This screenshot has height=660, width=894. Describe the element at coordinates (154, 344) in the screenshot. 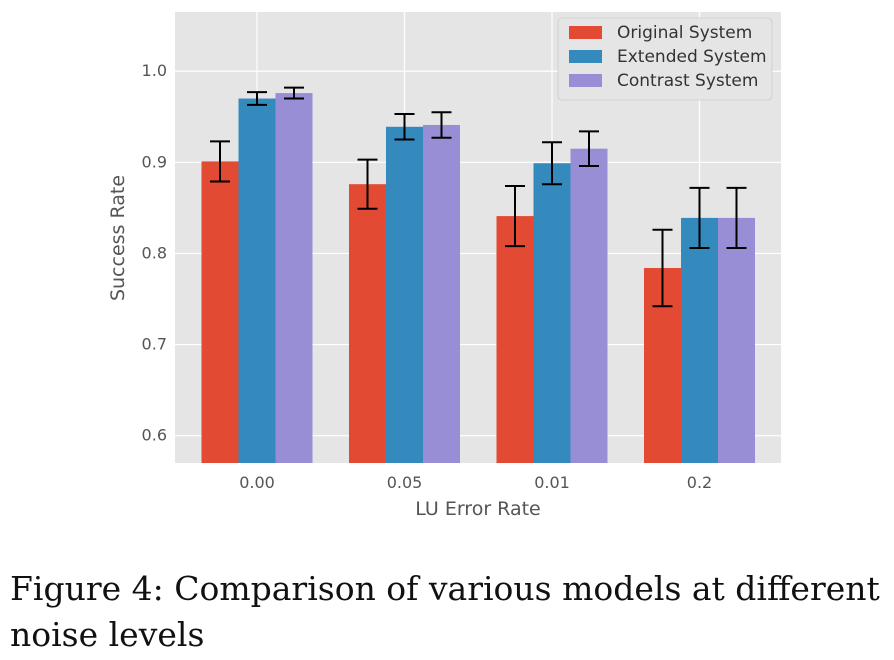

I see `y-tick-label: 0.7` at that location.